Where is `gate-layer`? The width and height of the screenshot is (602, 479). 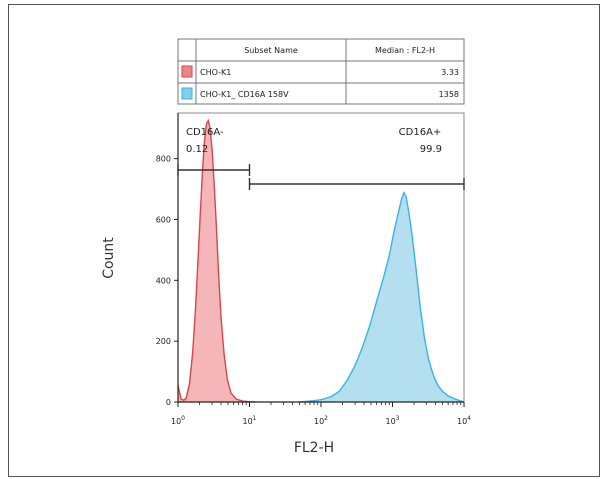 gate-layer is located at coordinates (321, 177).